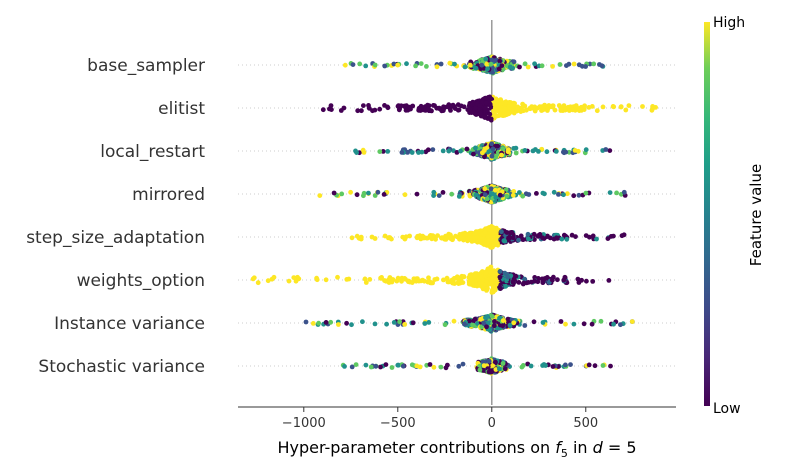 The width and height of the screenshot is (800, 470). I want to click on x-axis: −1000 −500 0 500, so click(457, 418).